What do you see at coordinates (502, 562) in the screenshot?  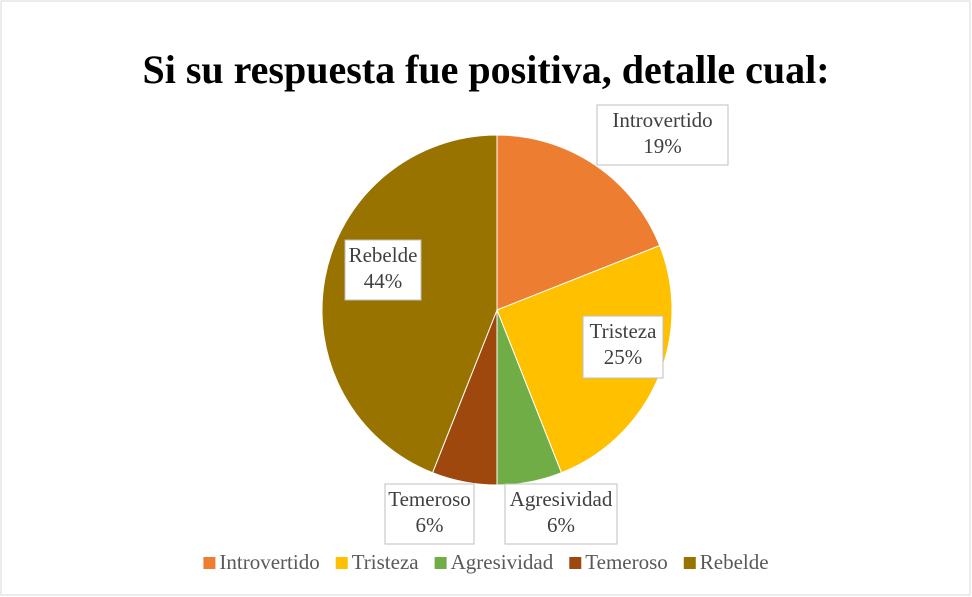 I see `legend-label: Agresividad` at bounding box center [502, 562].